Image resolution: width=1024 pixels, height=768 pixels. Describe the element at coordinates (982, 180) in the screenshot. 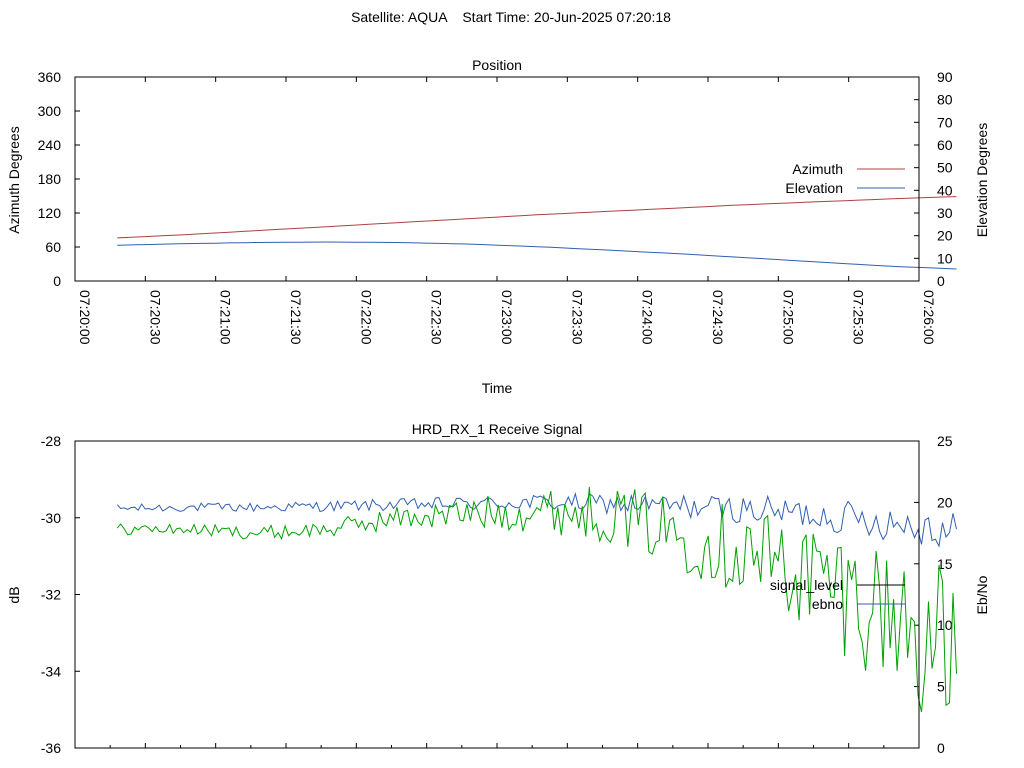

I see `elevation-axis-label: Elevation Degrees` at that location.